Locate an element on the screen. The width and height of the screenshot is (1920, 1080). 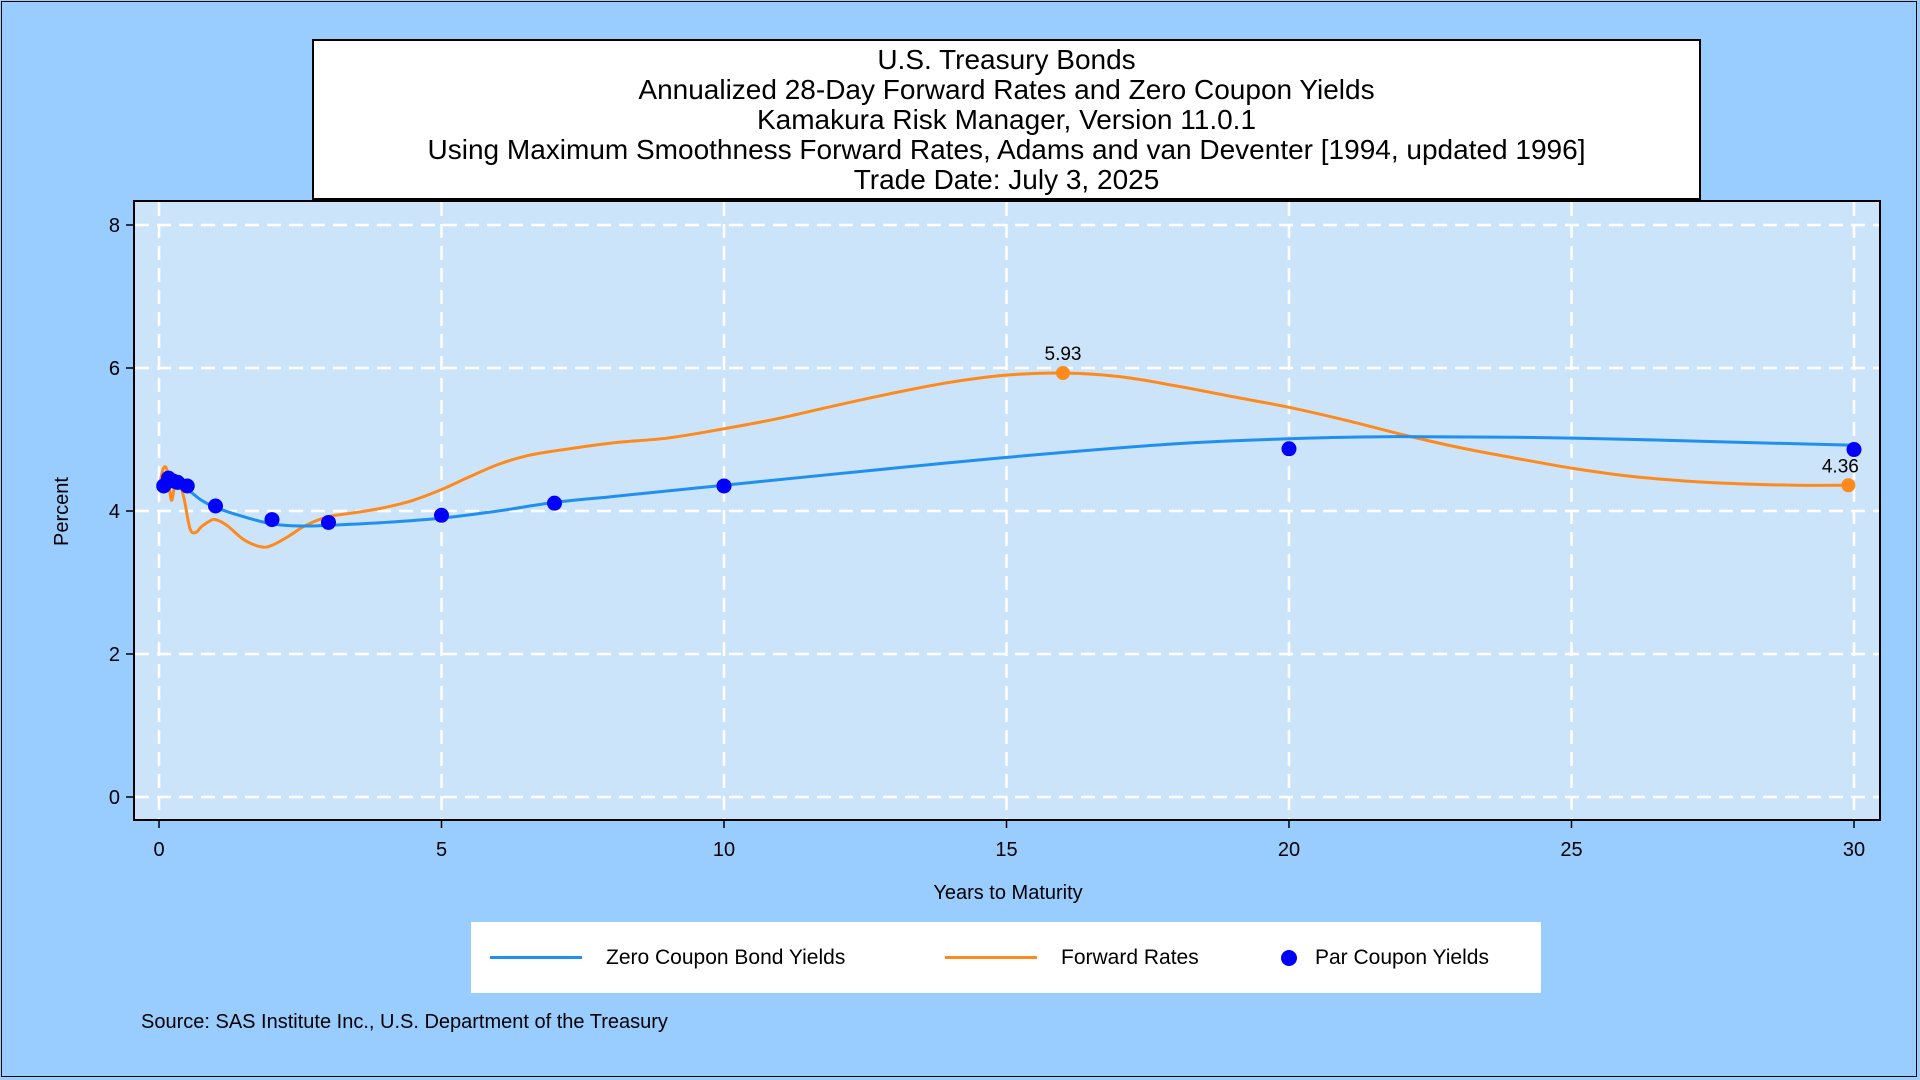
y-tick-label: 4 is located at coordinates (114, 512).